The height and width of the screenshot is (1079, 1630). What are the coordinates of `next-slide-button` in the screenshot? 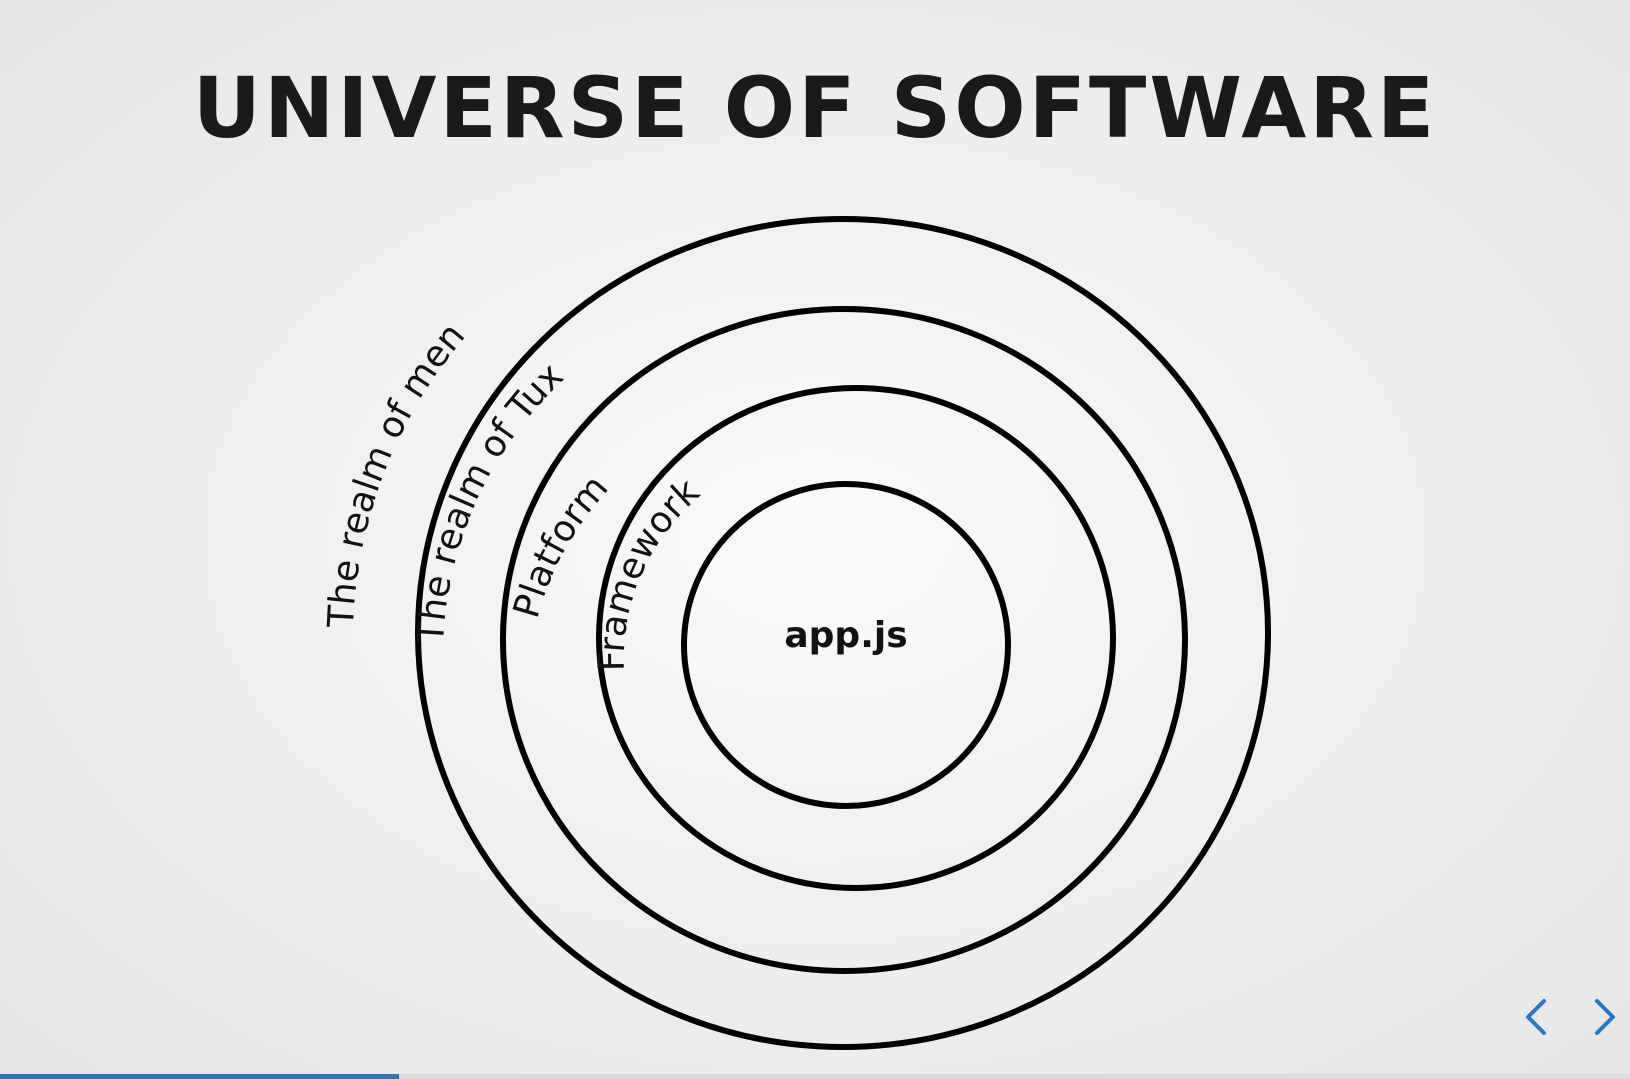 It's located at (1604, 1017).